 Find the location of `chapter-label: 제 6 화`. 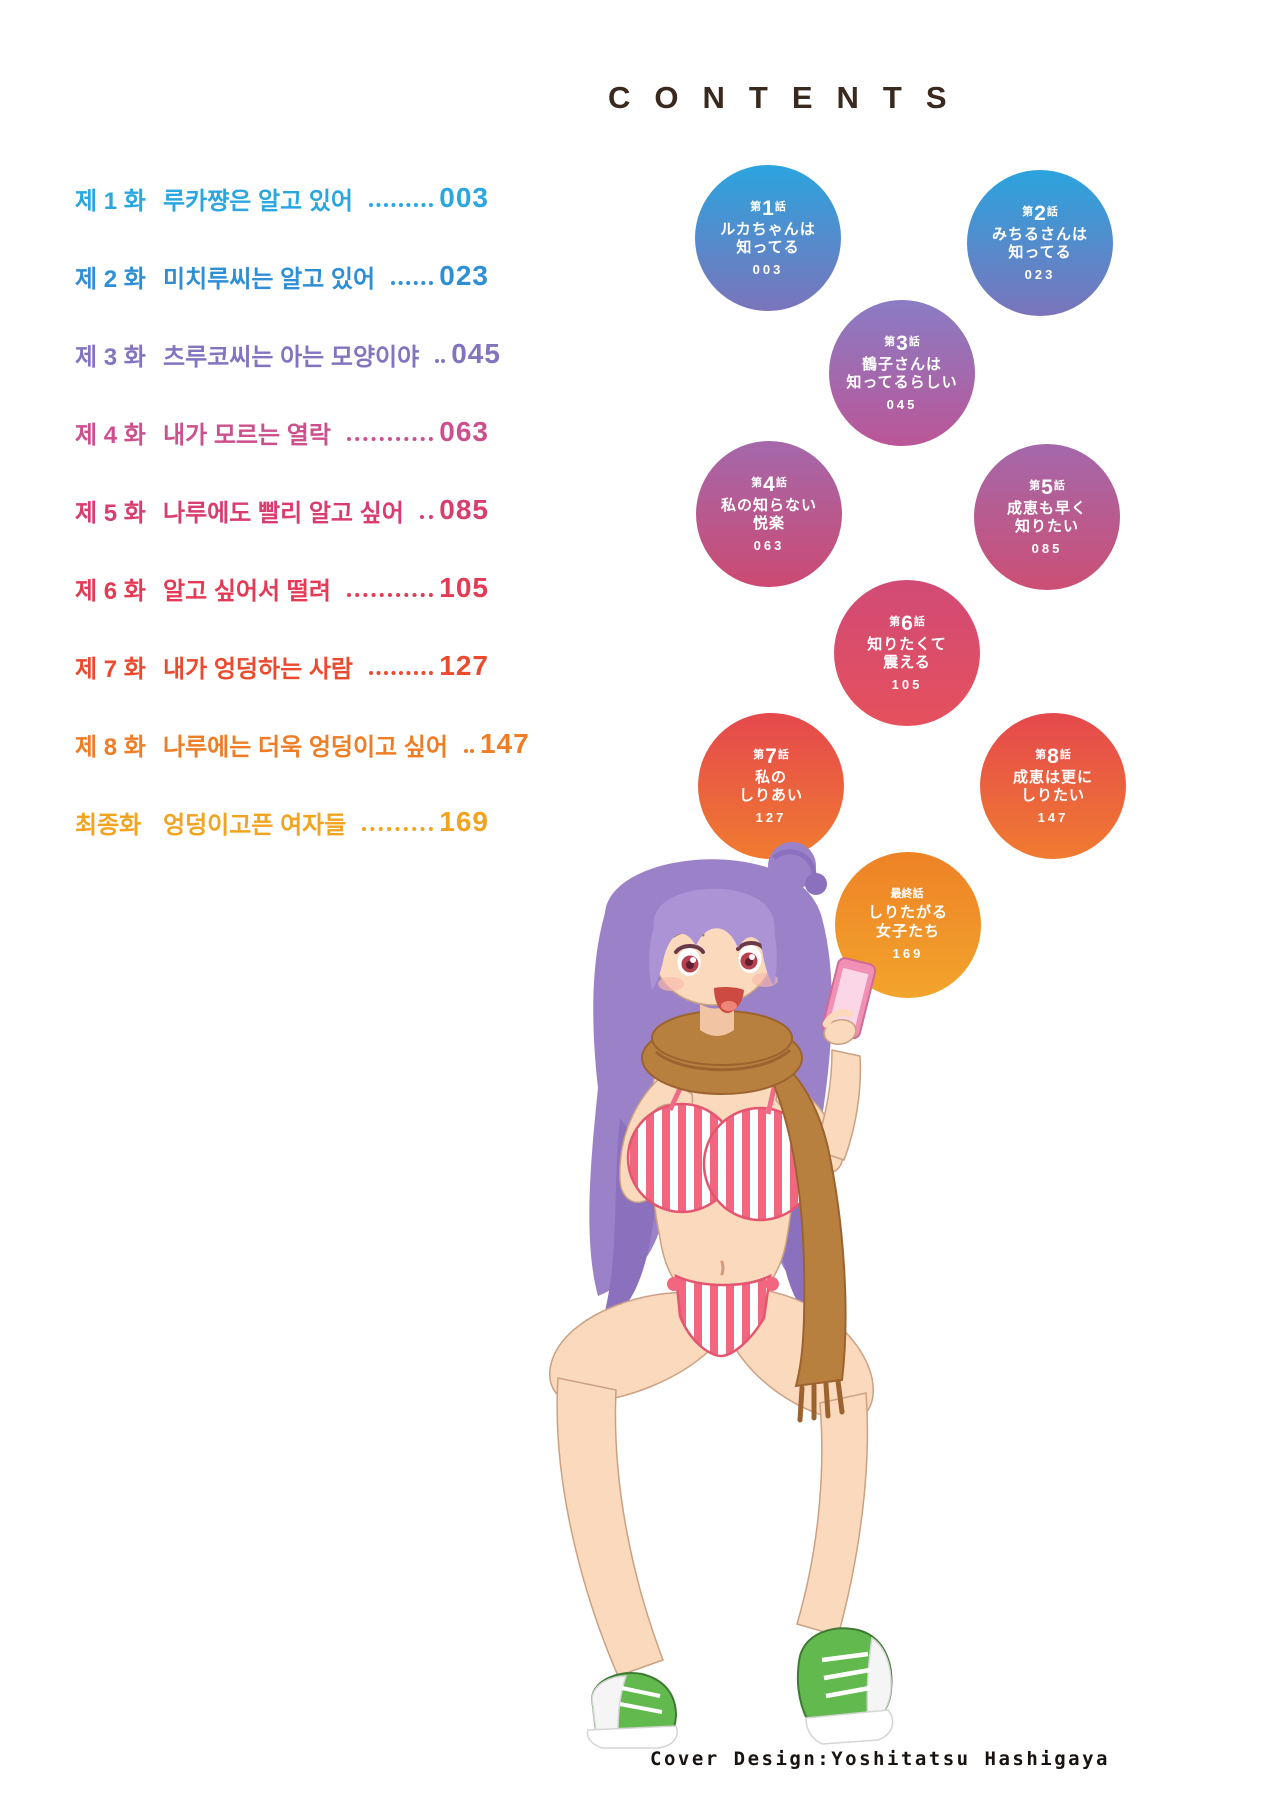

chapter-label: 제 6 화 is located at coordinates (110, 591).